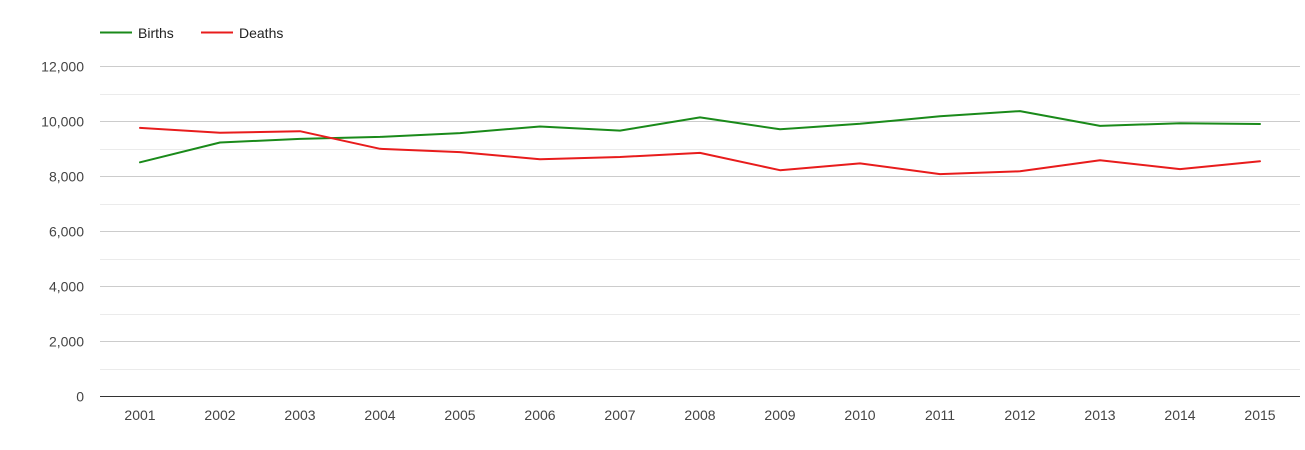  Describe the element at coordinates (66, 342) in the screenshot. I see `y-tick-label: 2,000` at that location.